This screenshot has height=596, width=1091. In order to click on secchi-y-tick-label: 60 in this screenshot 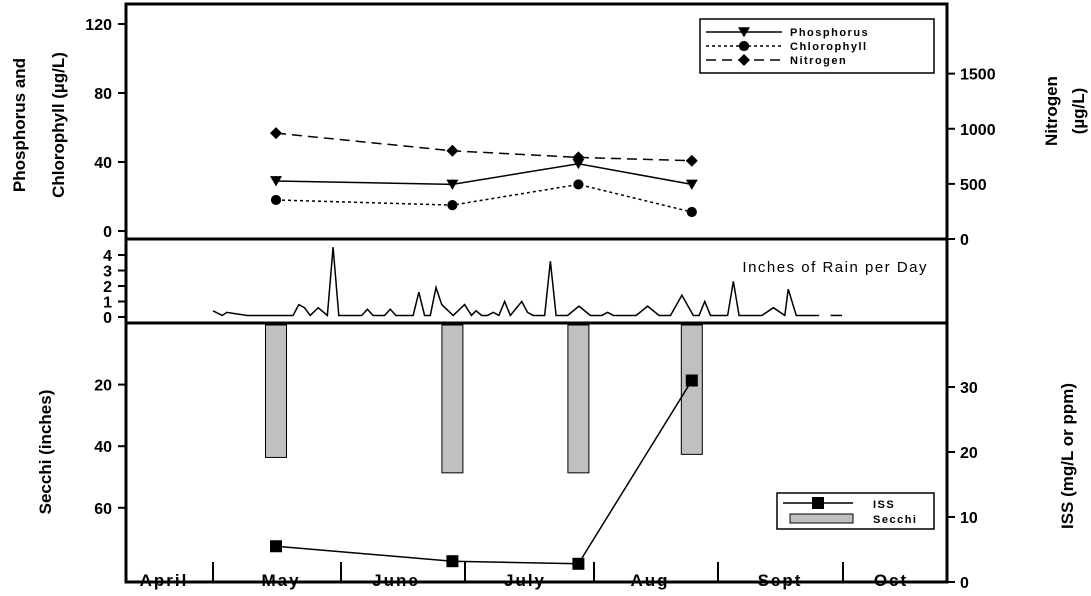, I will do `click(103, 509)`.